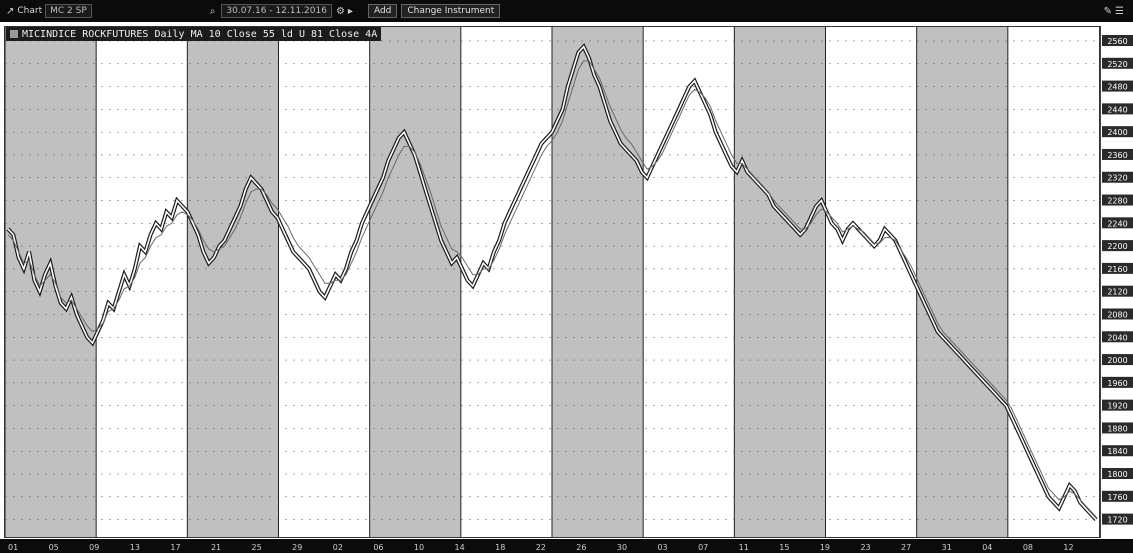 The image size is (1133, 558). I want to click on time-tick-label: 08, so click(1028, 547).